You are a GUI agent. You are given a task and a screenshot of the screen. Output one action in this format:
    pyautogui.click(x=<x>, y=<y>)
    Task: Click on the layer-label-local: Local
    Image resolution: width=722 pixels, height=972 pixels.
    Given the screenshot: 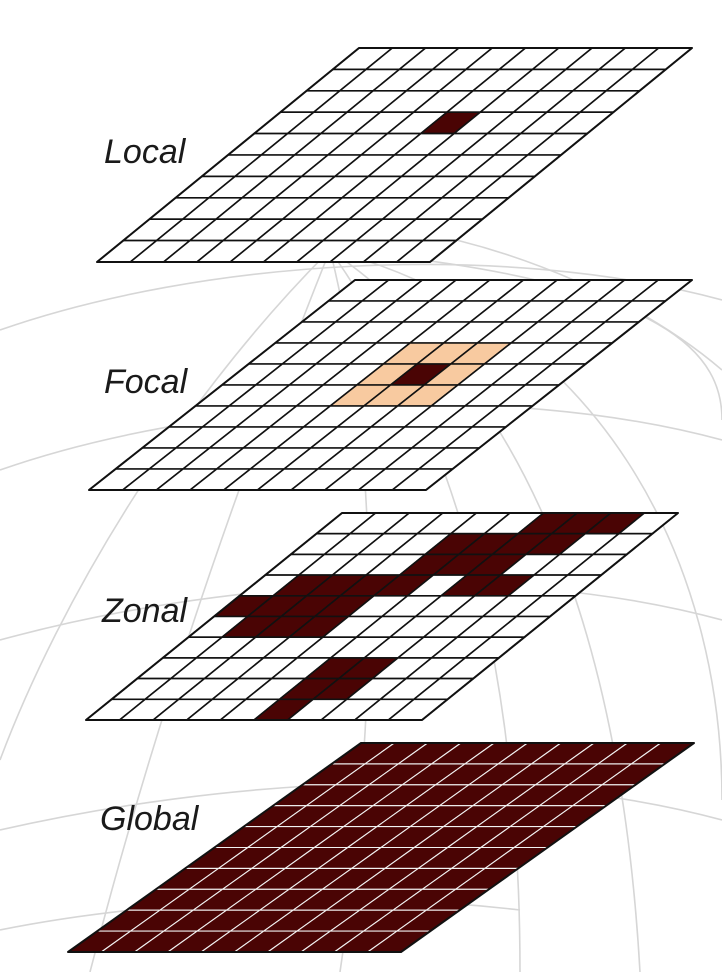 What is the action you would take?
    pyautogui.click(x=145, y=152)
    